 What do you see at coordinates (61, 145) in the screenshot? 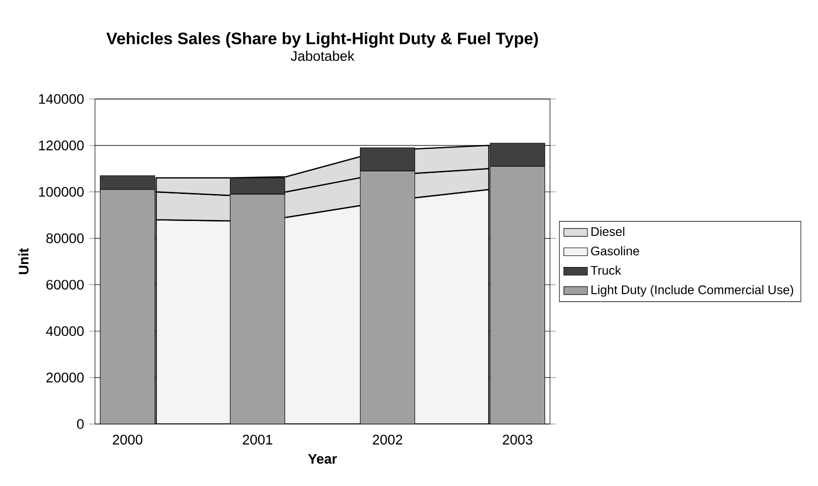
I see `y-tick-label: 120000` at bounding box center [61, 145].